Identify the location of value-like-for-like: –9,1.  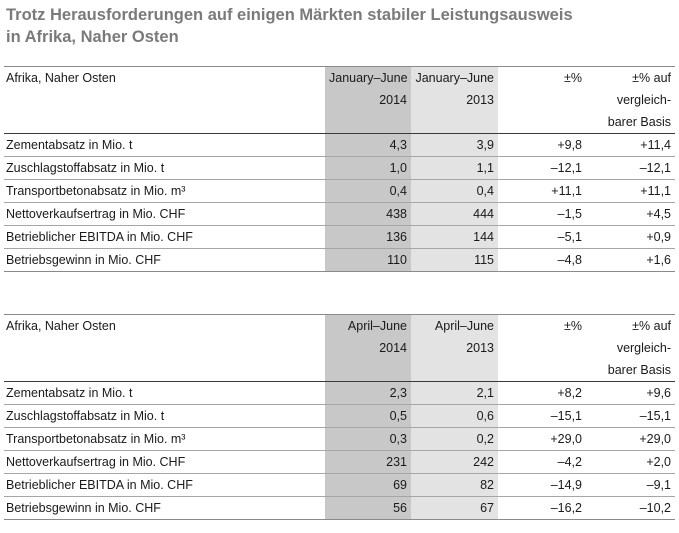
(630, 485).